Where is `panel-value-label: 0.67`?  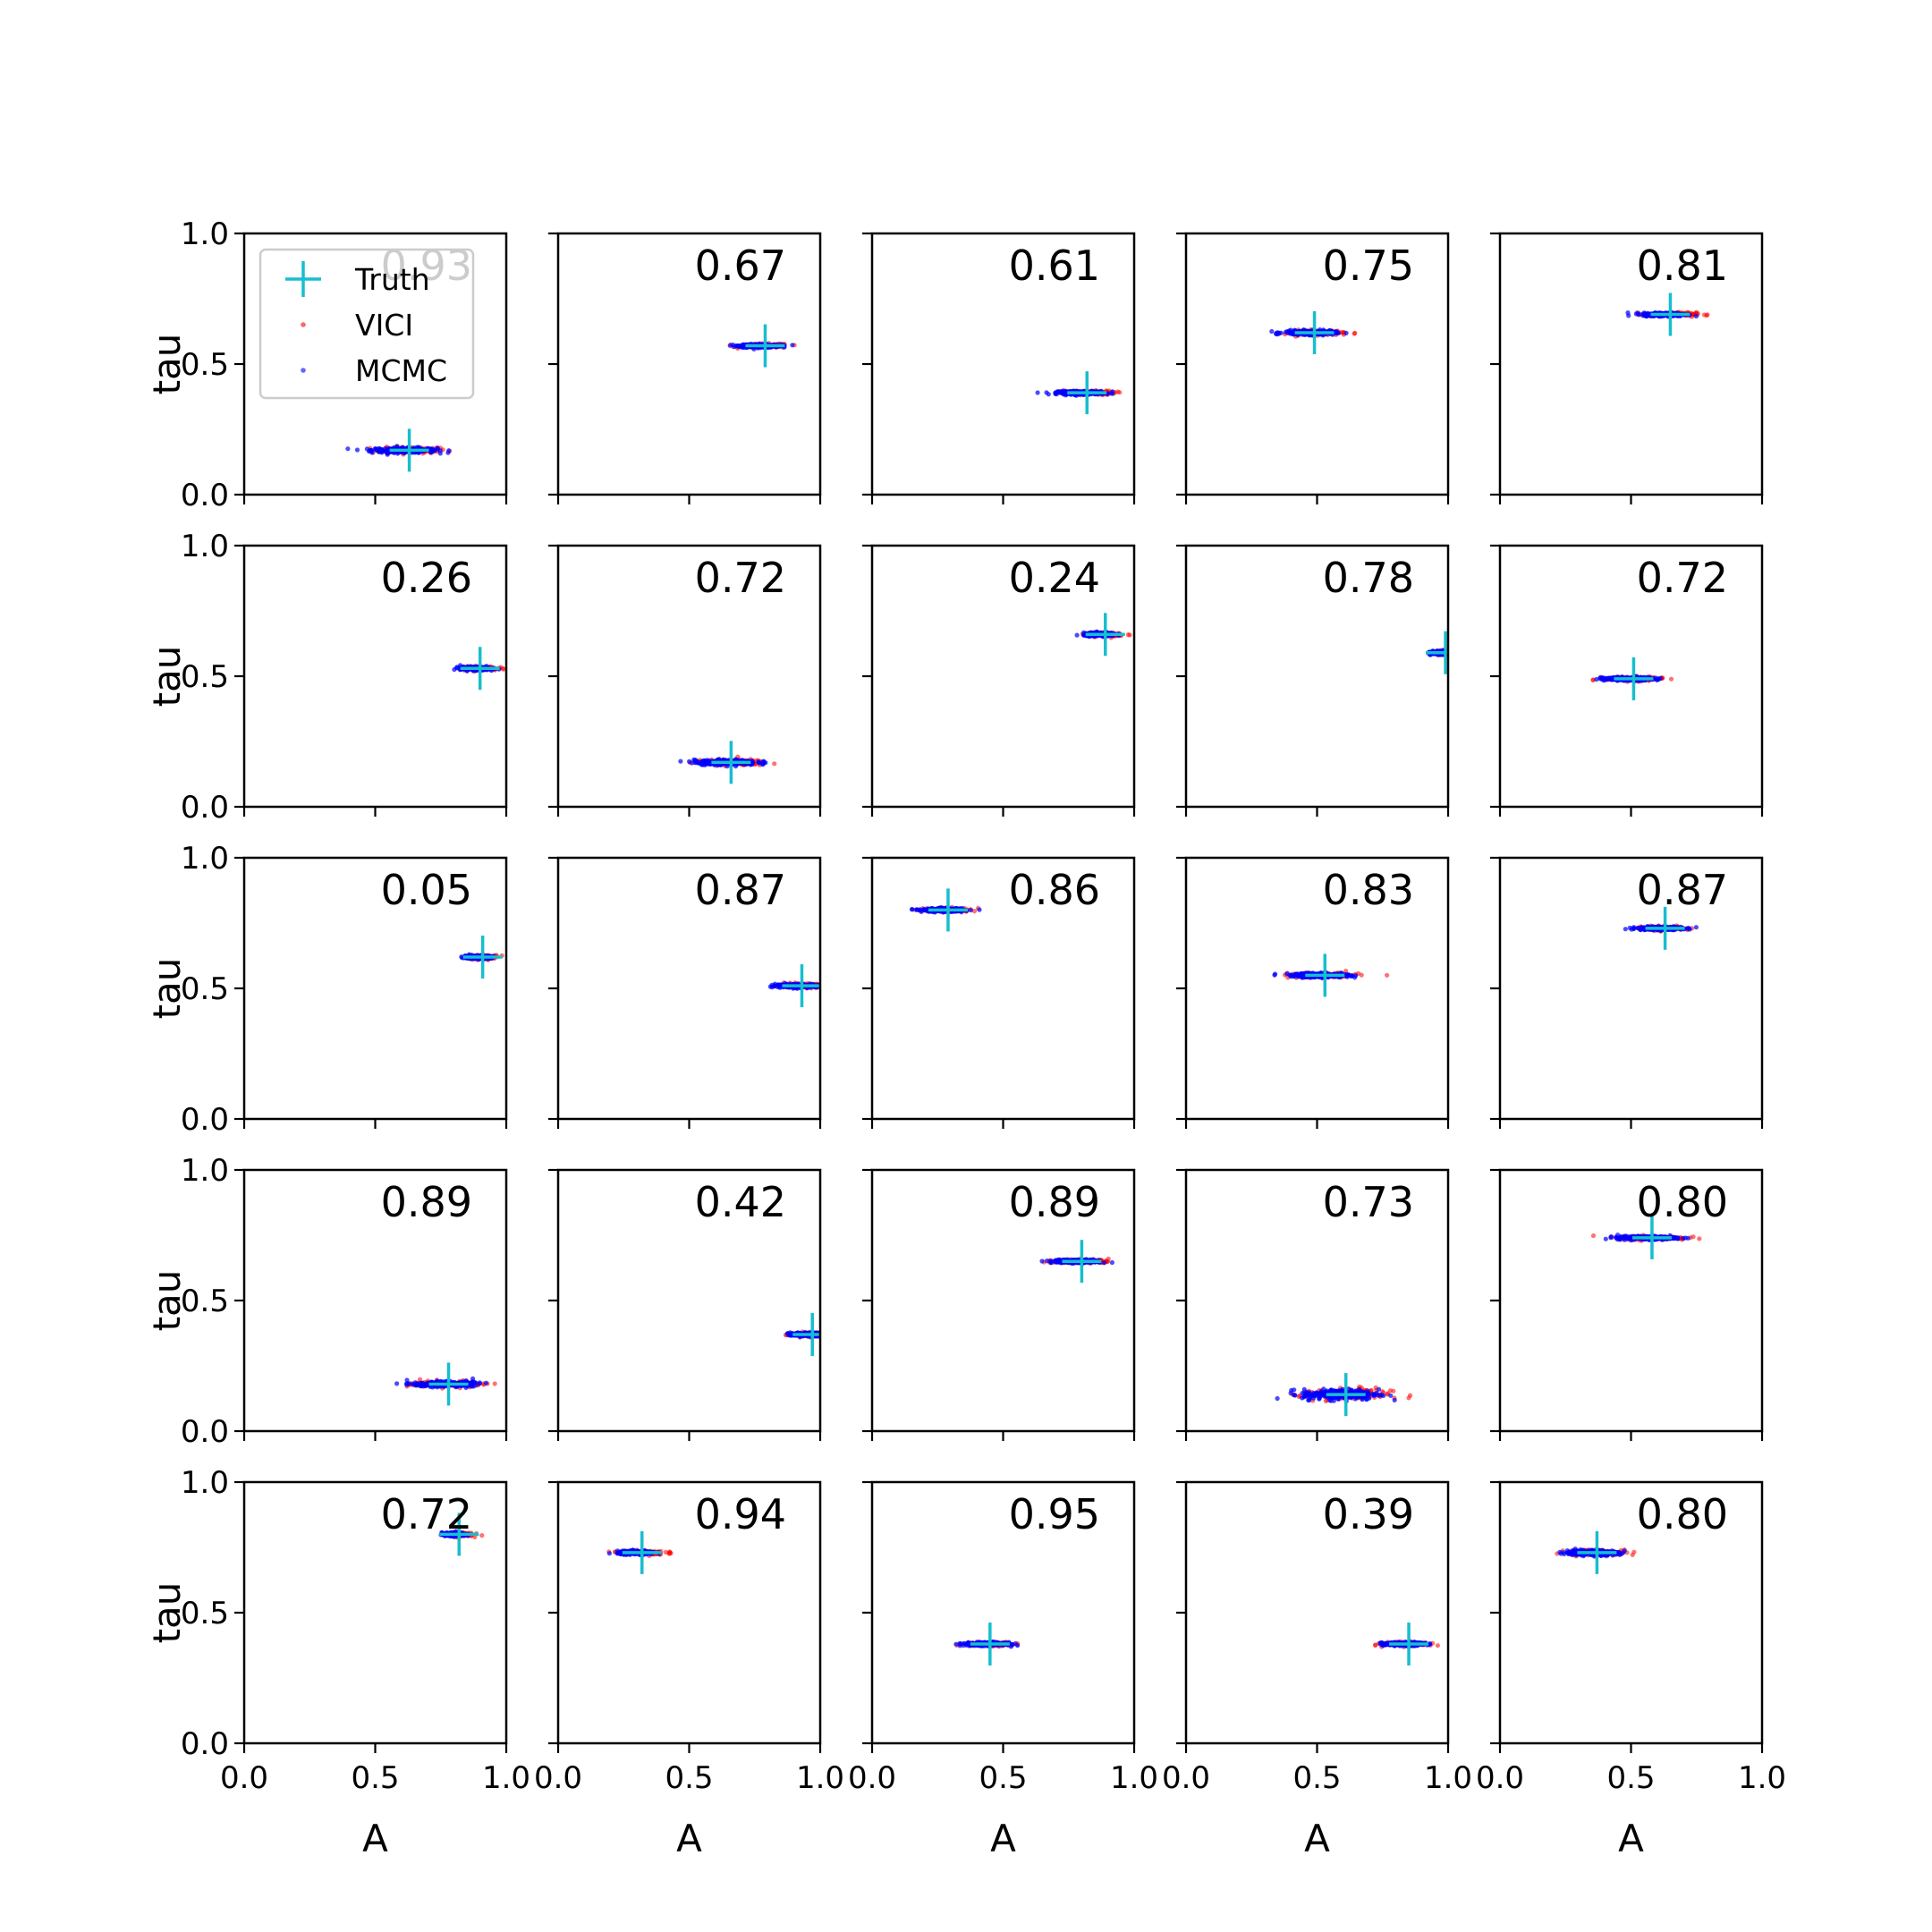 panel-value-label: 0.67 is located at coordinates (740, 266).